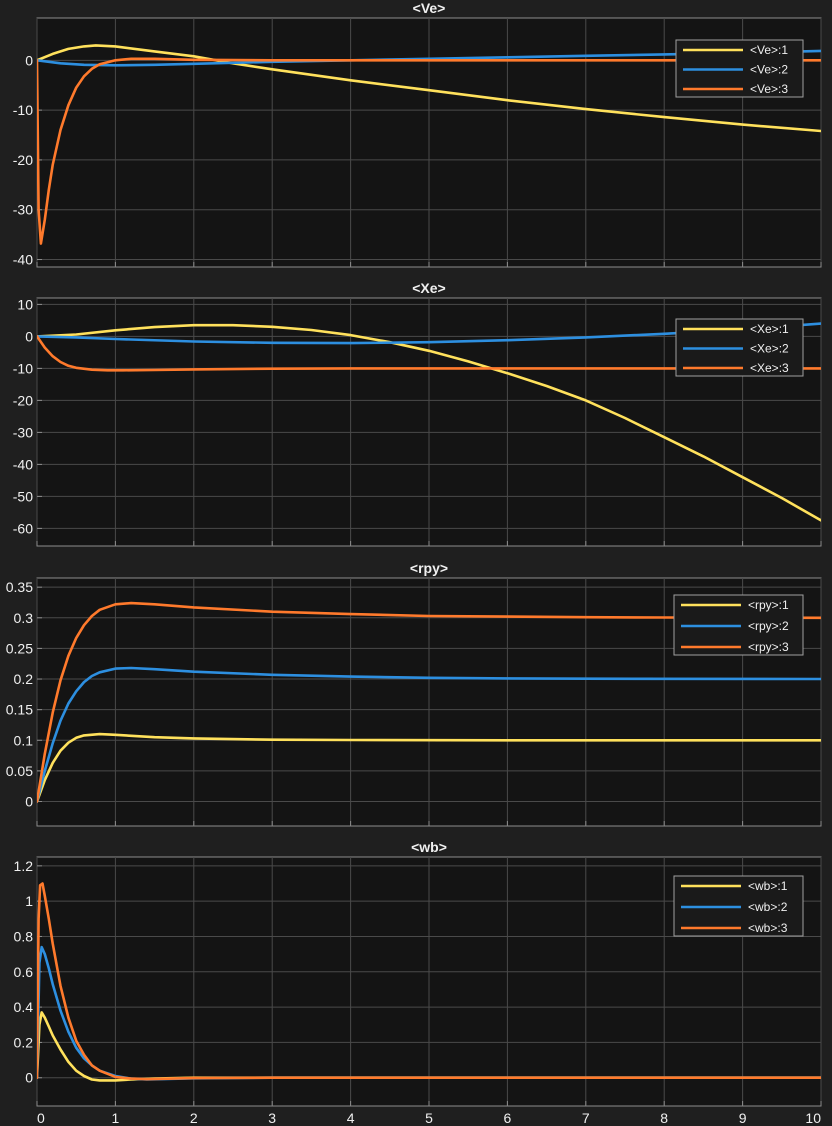 Image resolution: width=832 pixels, height=1126 pixels. What do you see at coordinates (664, 1118) in the screenshot?
I see `x-tick-label: 8` at bounding box center [664, 1118].